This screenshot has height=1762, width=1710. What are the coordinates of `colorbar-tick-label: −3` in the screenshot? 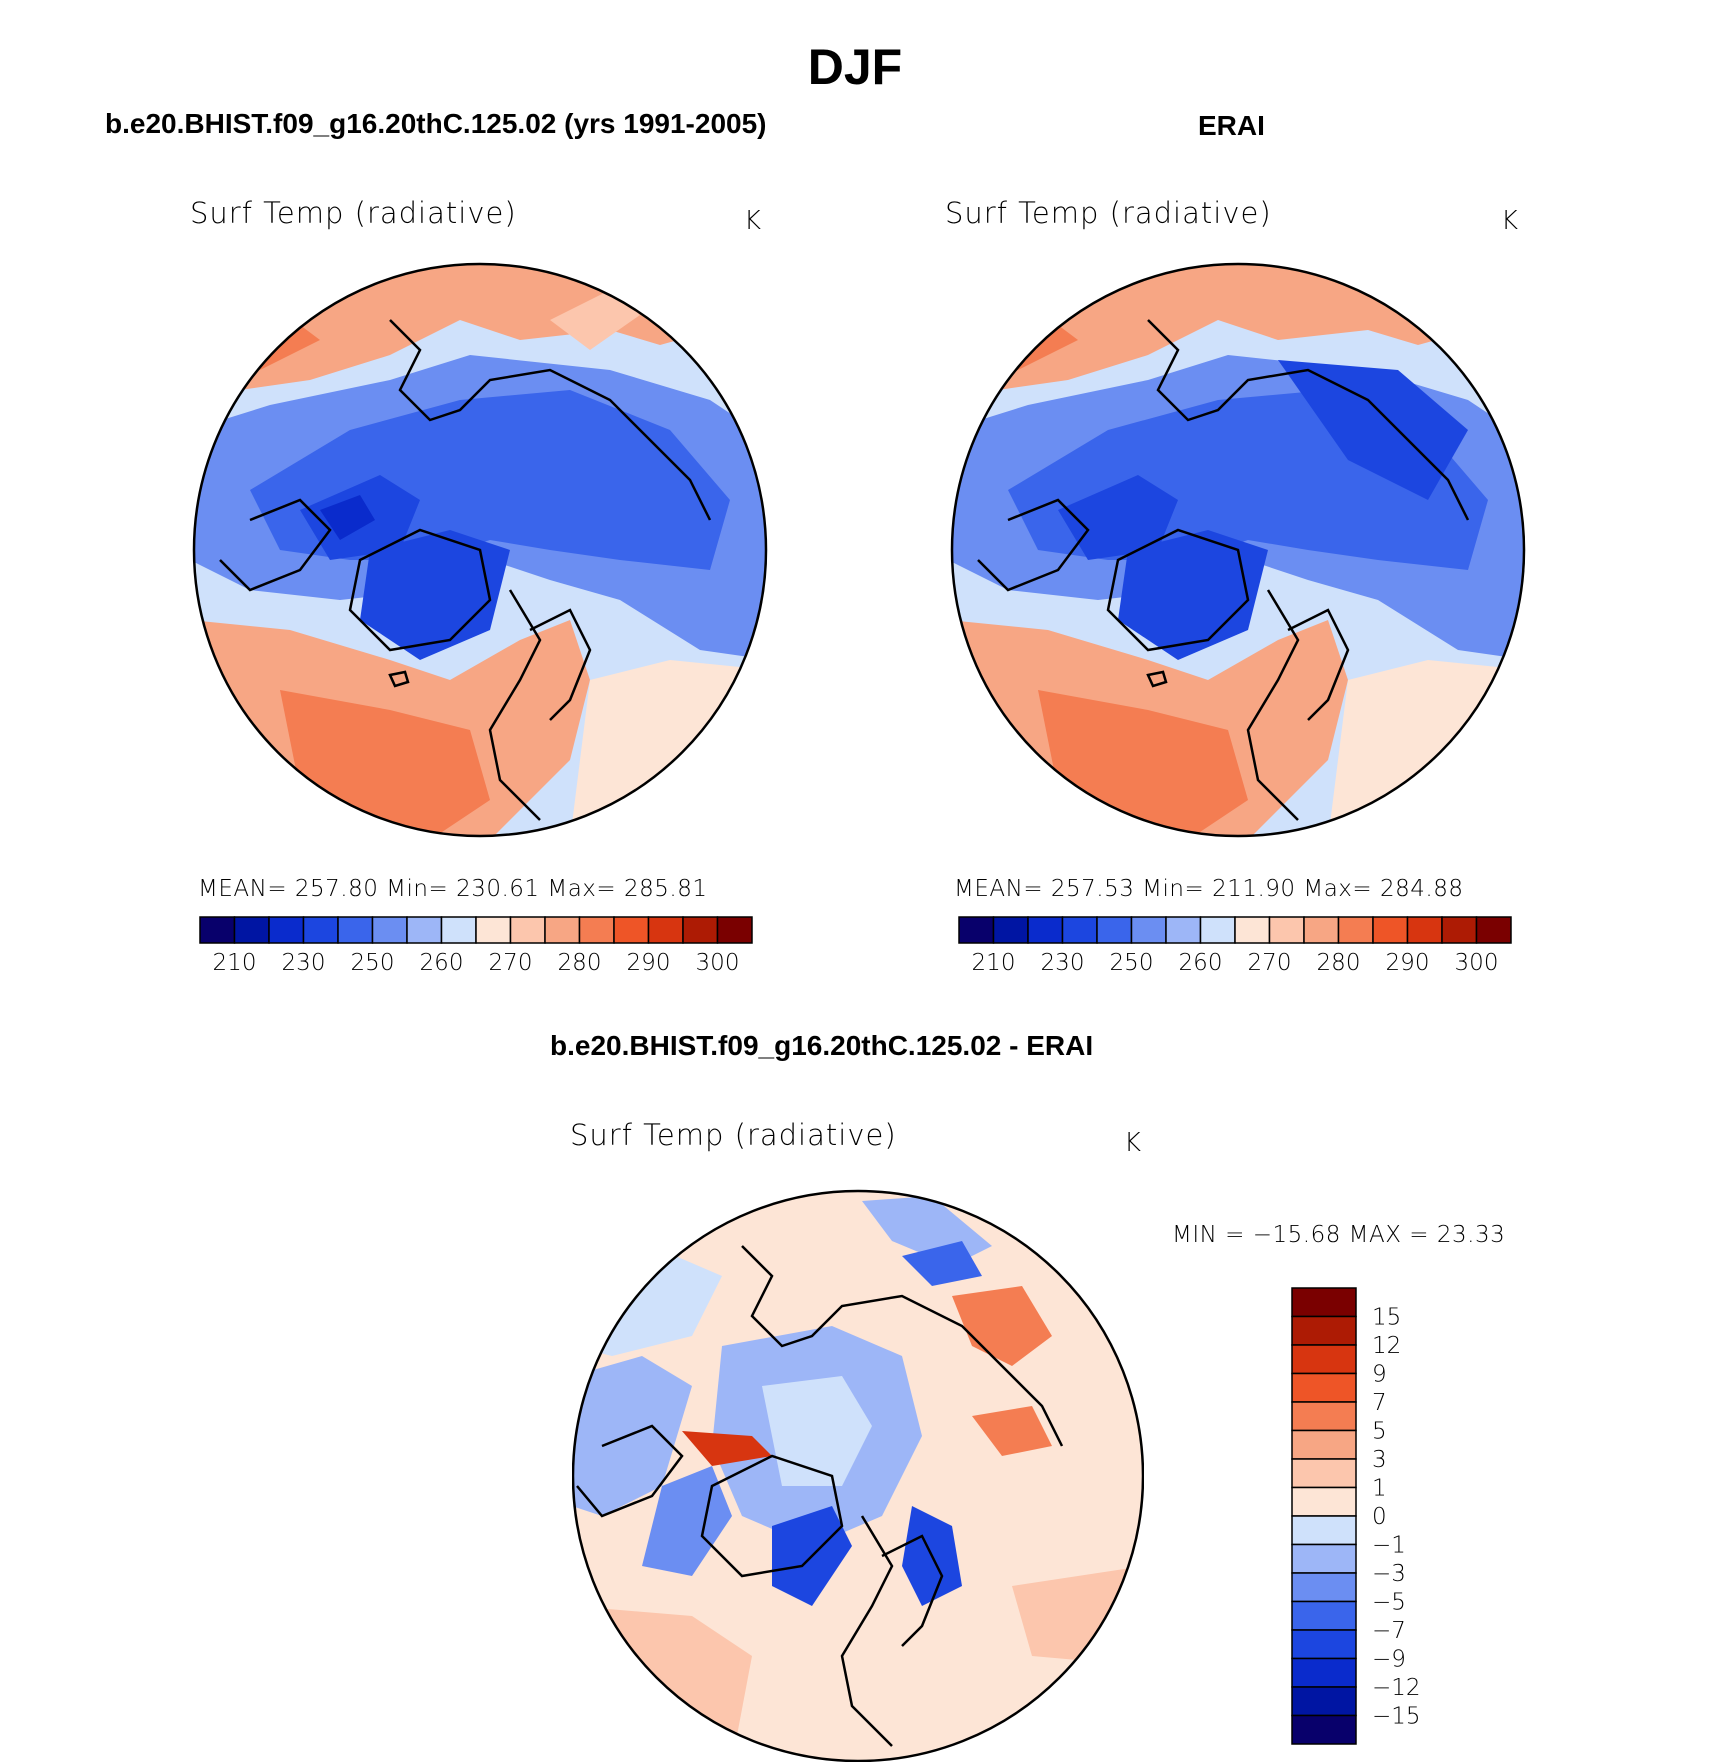 It's located at (1389, 1574).